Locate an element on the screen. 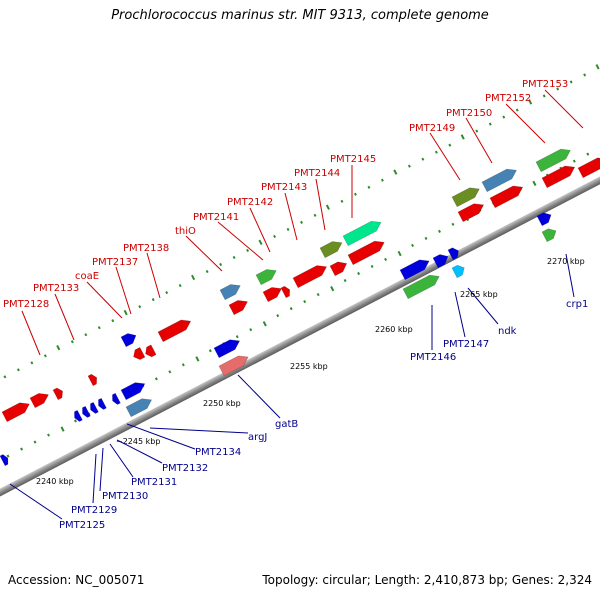 The height and width of the screenshot is (600, 600). cds-pmt2133 is located at coordinates (57, 394).